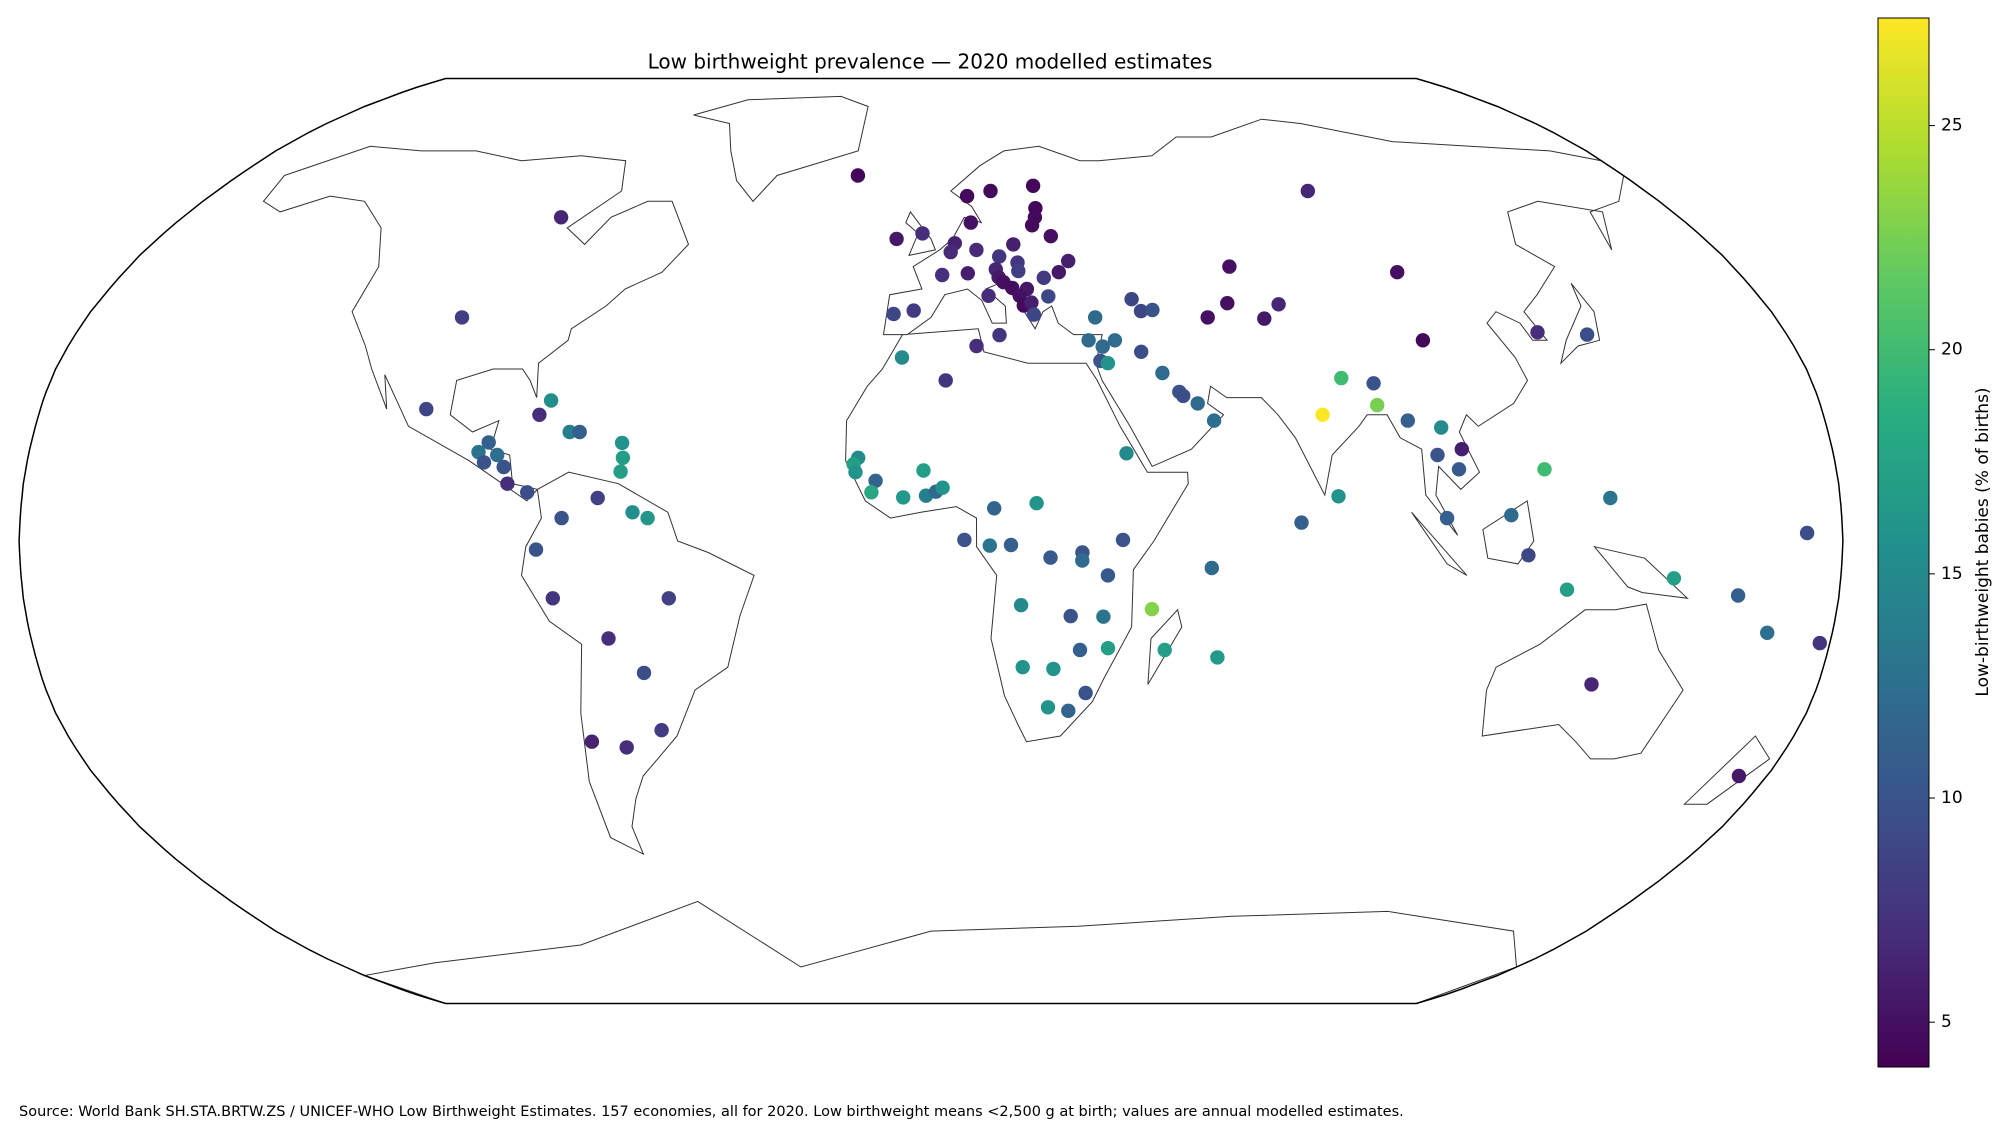 This screenshot has height=1125, width=2000. I want to click on colorbar-ticks: 5 10 15 20 25, so click(1946, 574).